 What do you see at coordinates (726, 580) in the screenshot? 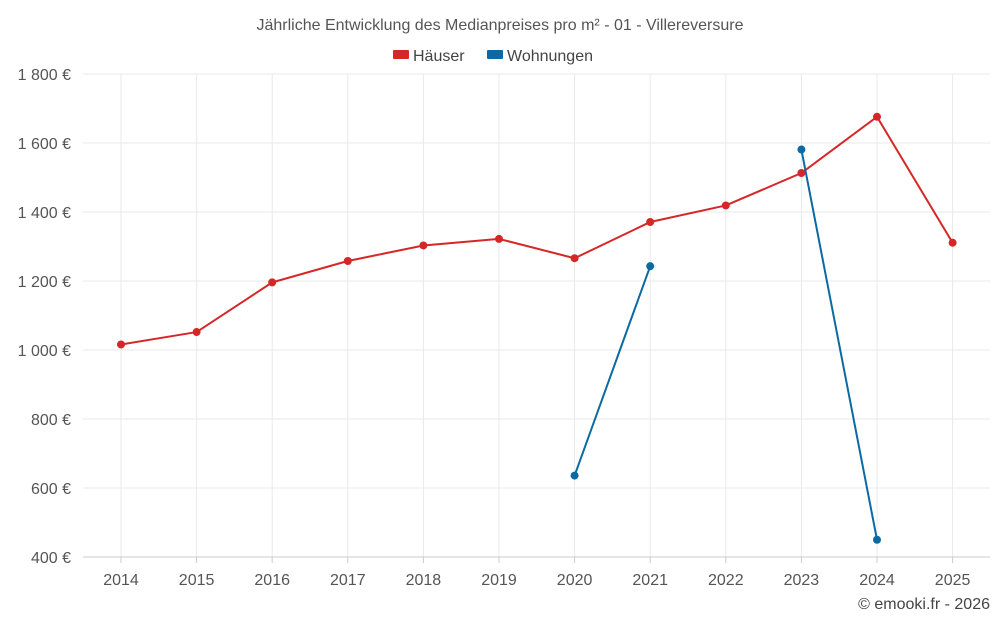
I see `x-tick-label: 2022` at bounding box center [726, 580].